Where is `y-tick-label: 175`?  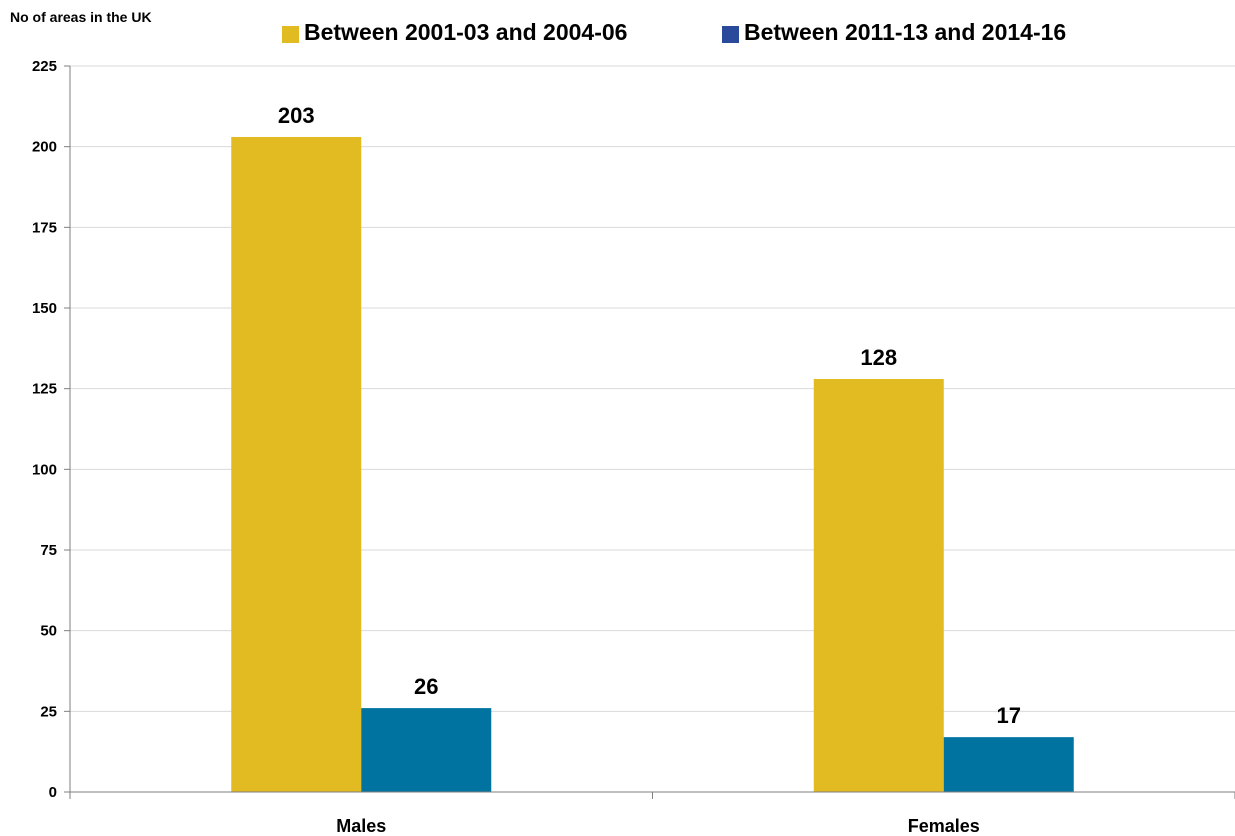 y-tick-label: 175 is located at coordinates (44, 227).